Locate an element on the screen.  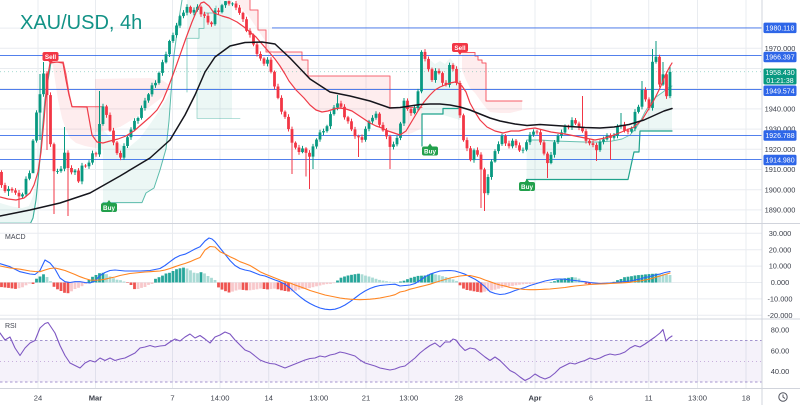
svg-text: 20.000 is located at coordinates (780, 249).